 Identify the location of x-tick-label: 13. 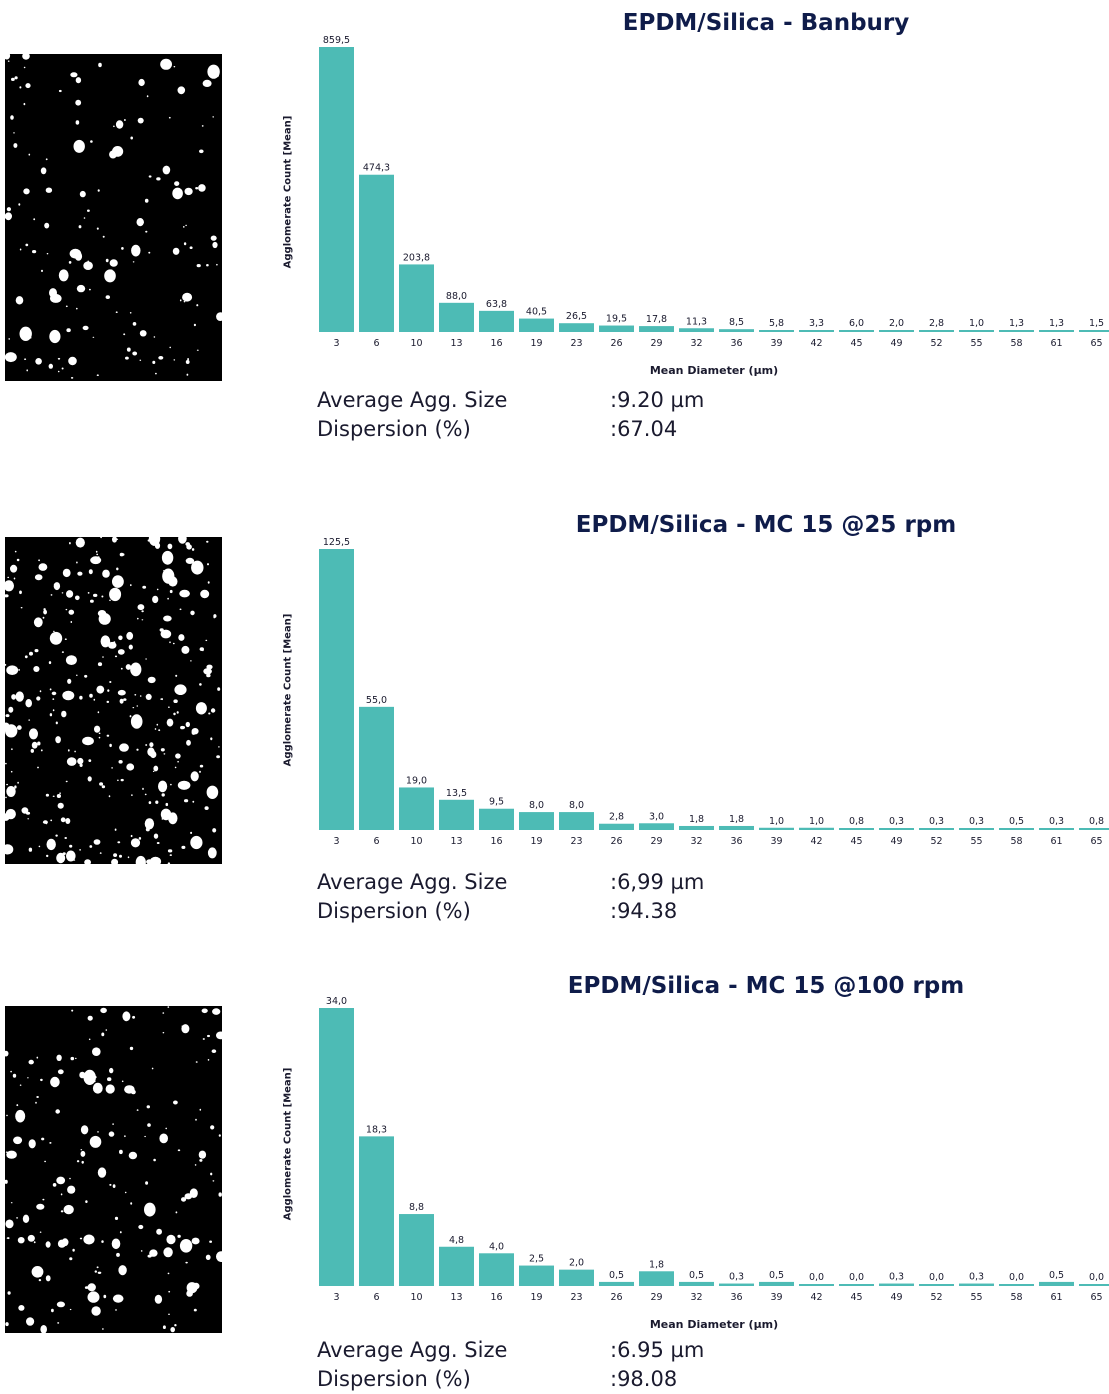
(456, 841).